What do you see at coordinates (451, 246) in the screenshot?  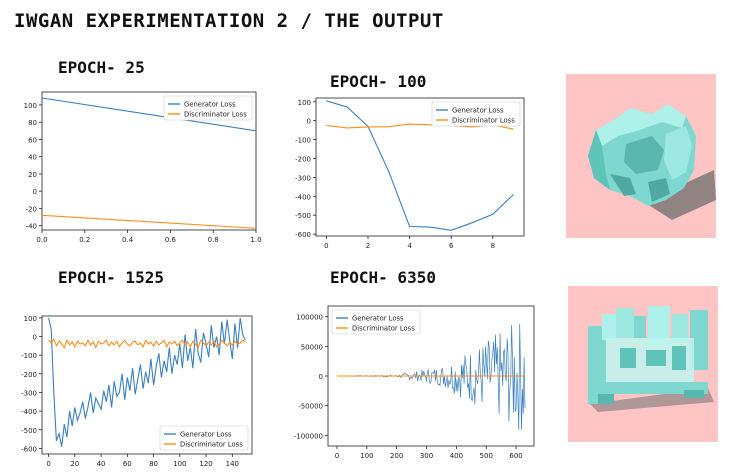 I see `x-tick-label: 6` at bounding box center [451, 246].